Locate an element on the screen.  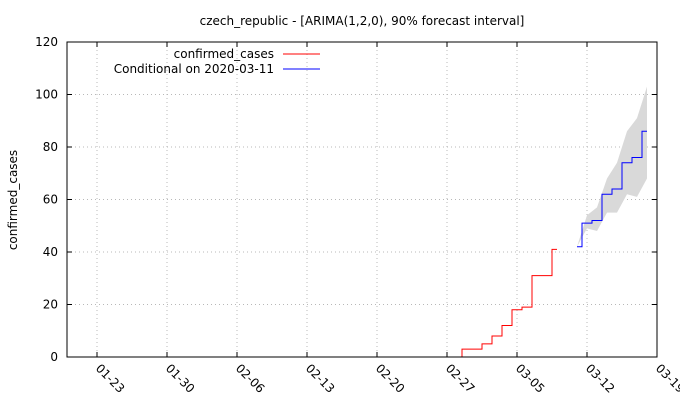
band-layer is located at coordinates (612, 166).